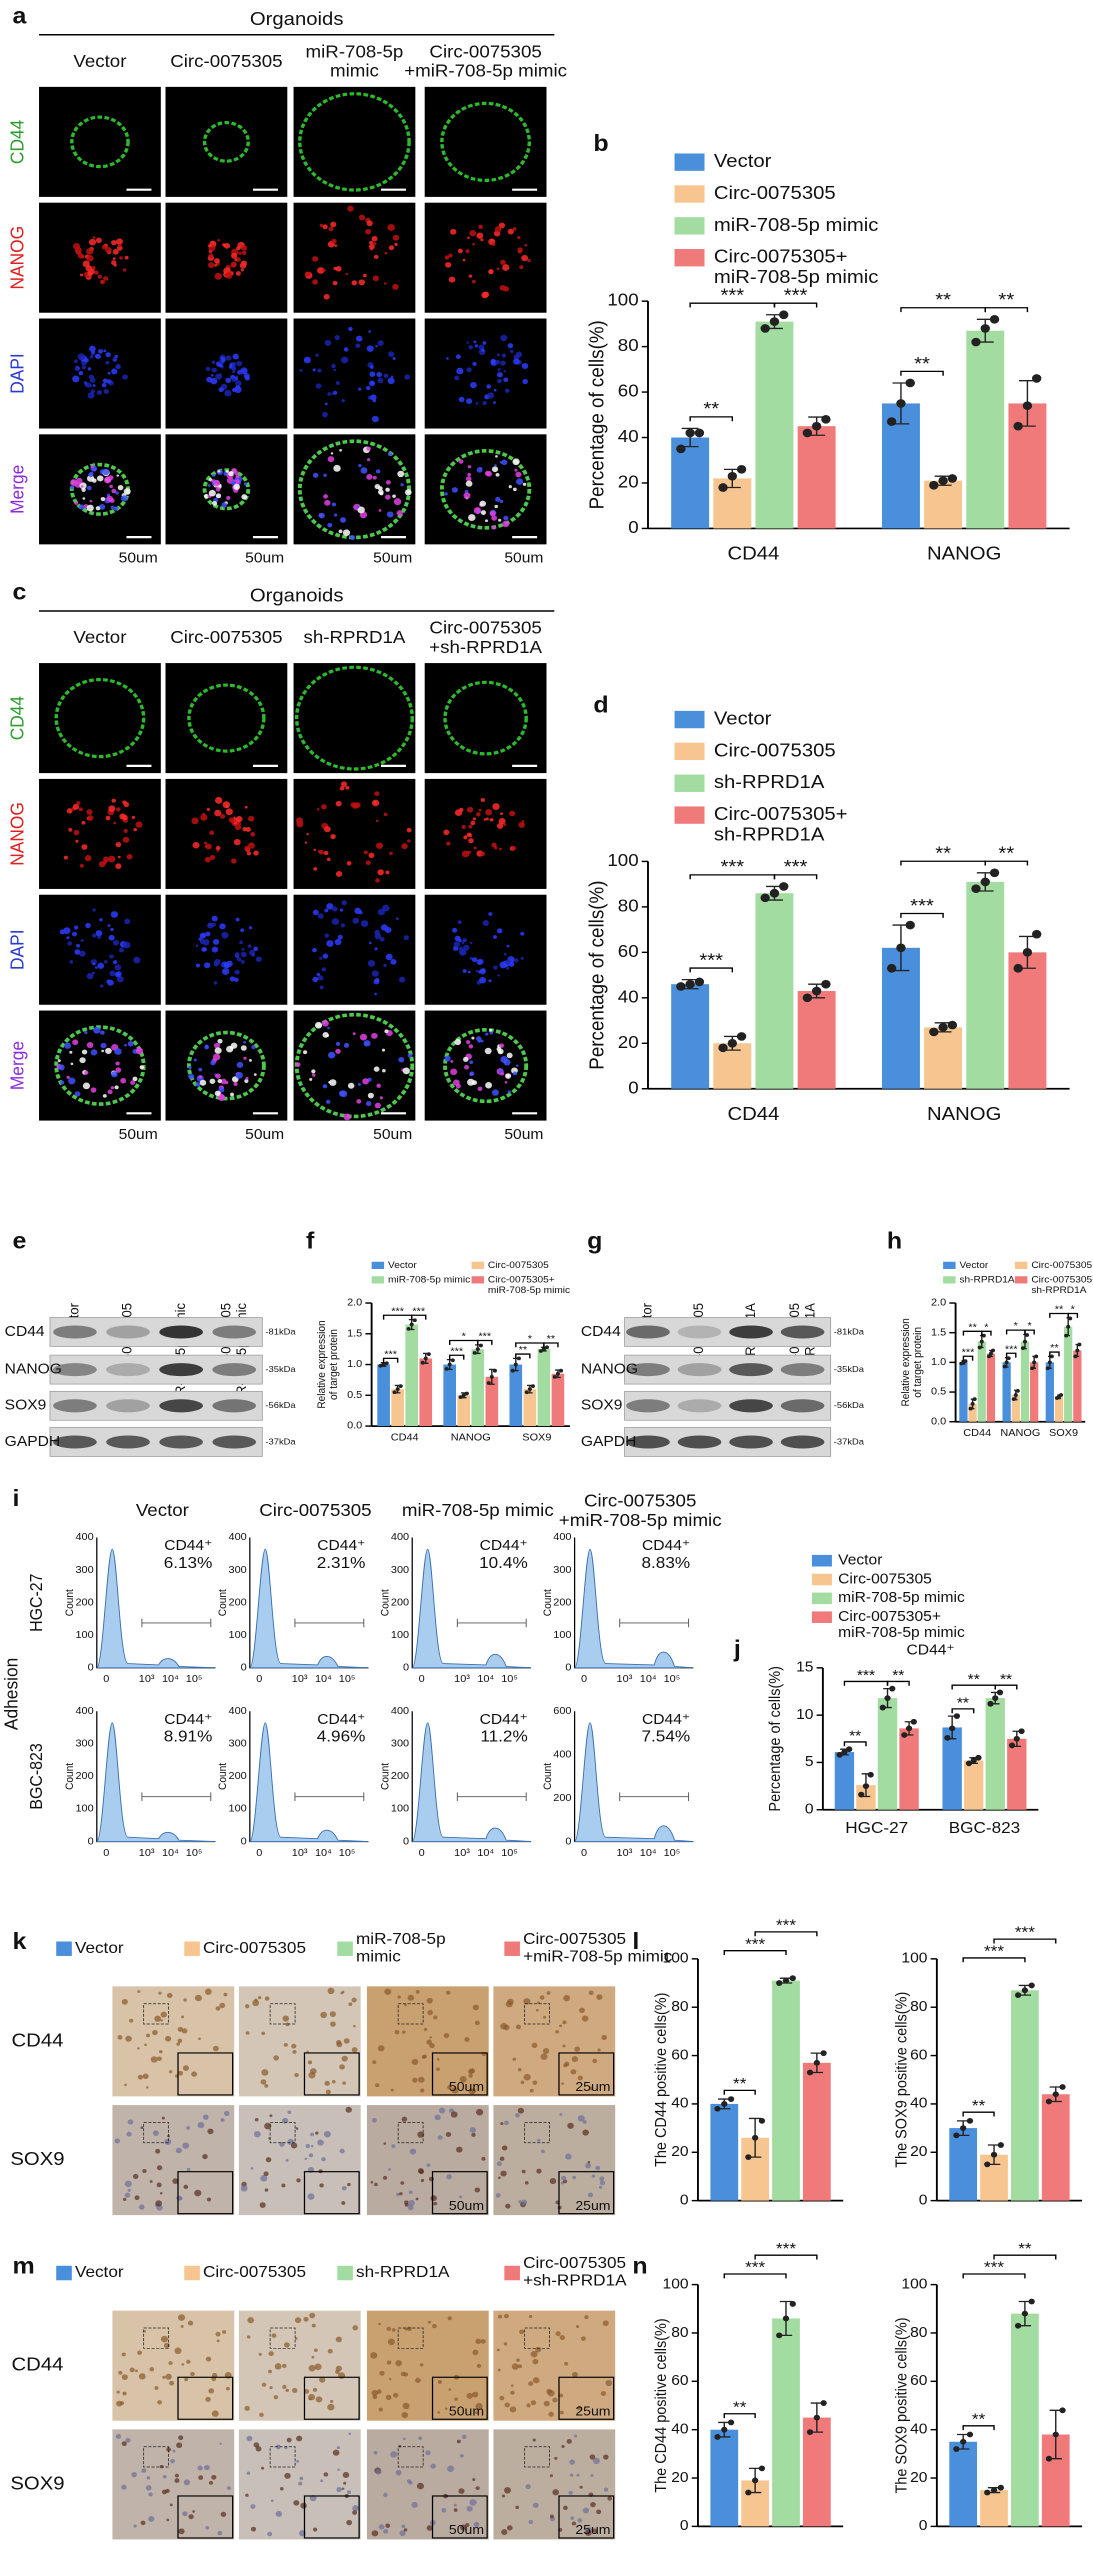  What do you see at coordinates (25, 1331) in the screenshot?
I see `protein-label: CD44` at bounding box center [25, 1331].